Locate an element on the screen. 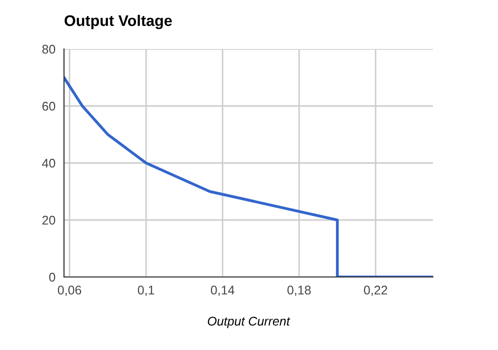 The image size is (498, 350). y-tick-label: 40 is located at coordinates (49, 163).